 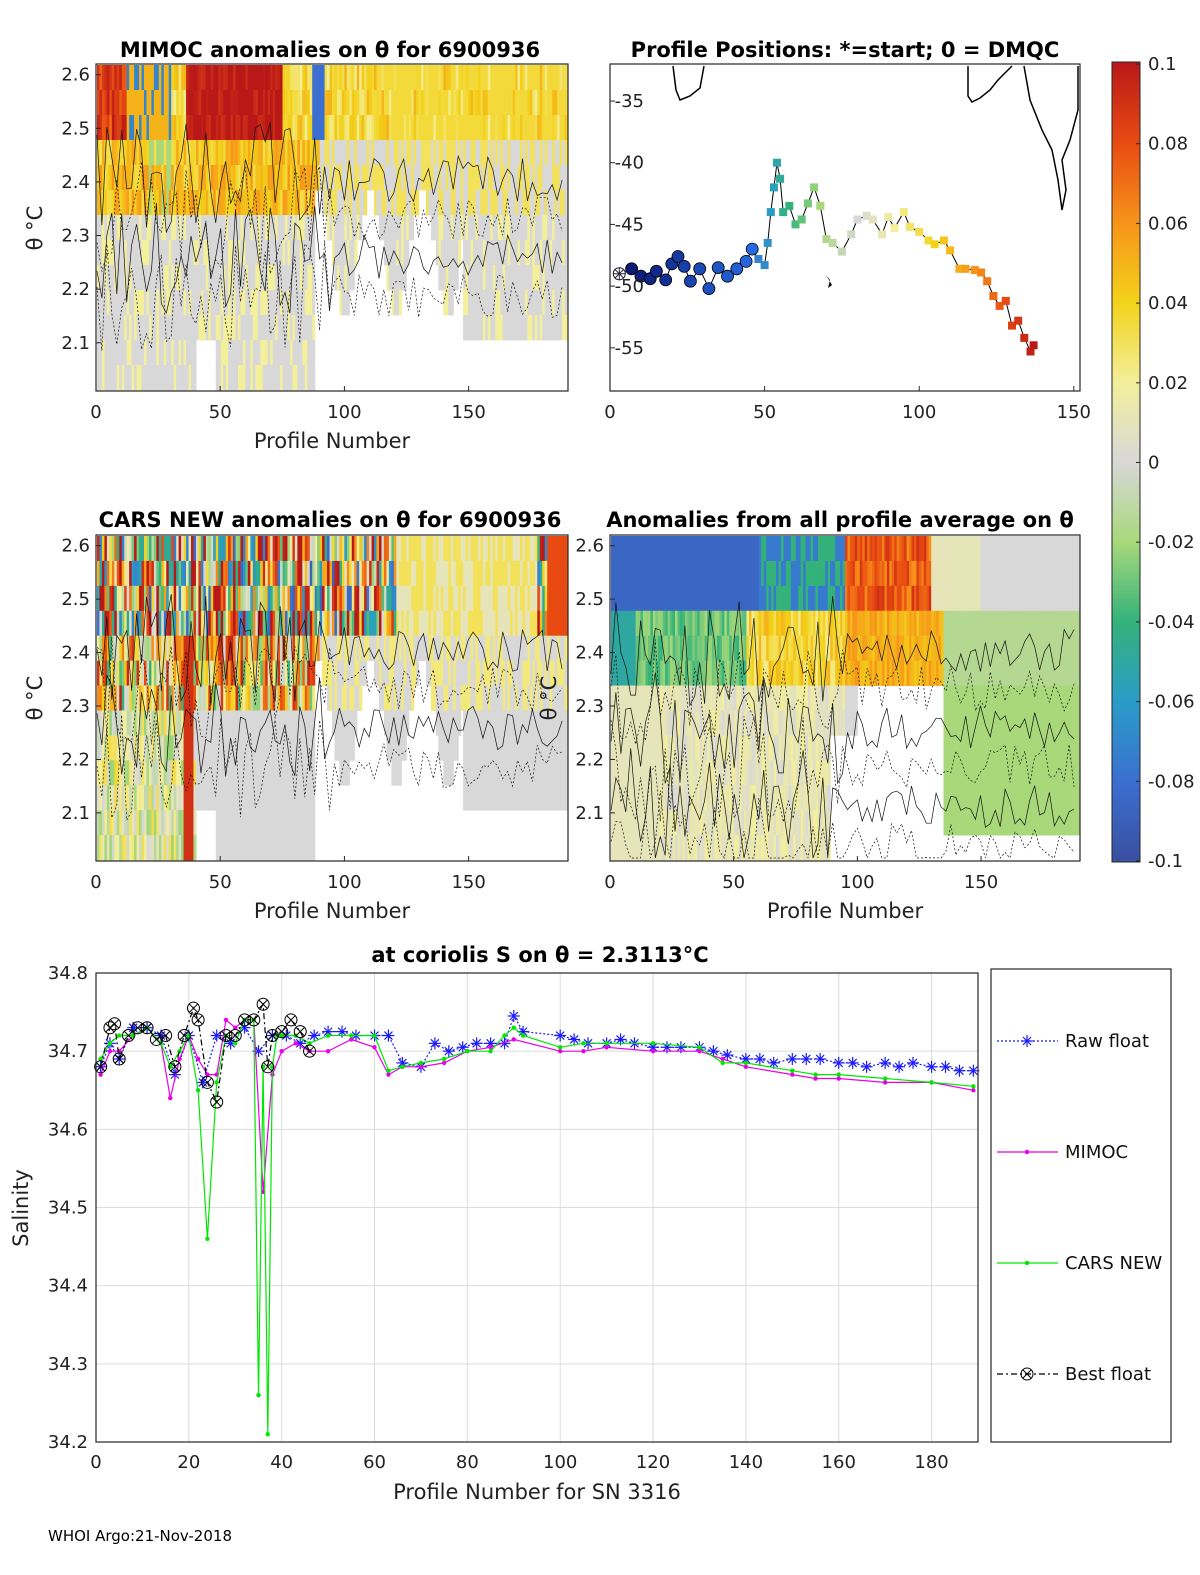 I want to click on position-marker, so click(x=1005, y=300).